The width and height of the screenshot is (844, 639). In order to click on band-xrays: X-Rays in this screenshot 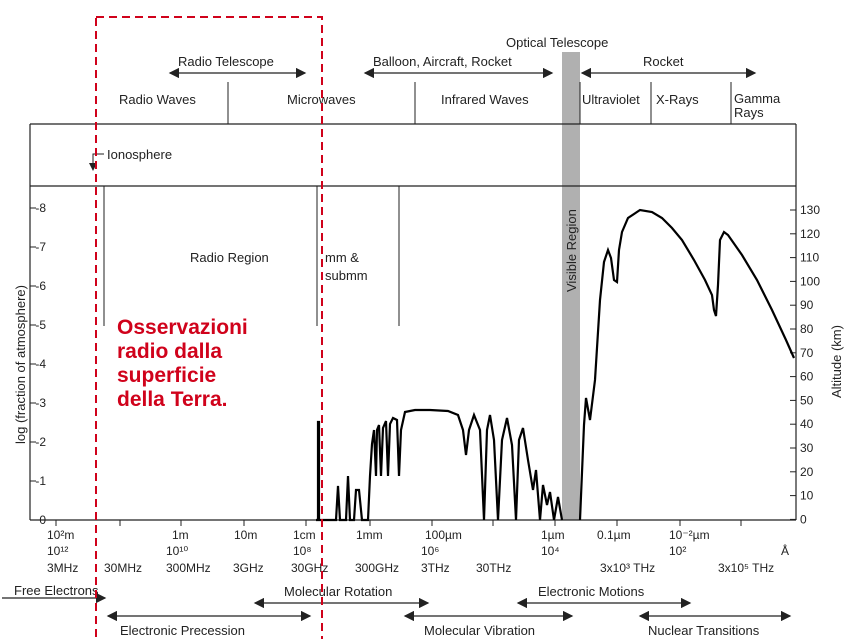, I will do `click(677, 99)`.